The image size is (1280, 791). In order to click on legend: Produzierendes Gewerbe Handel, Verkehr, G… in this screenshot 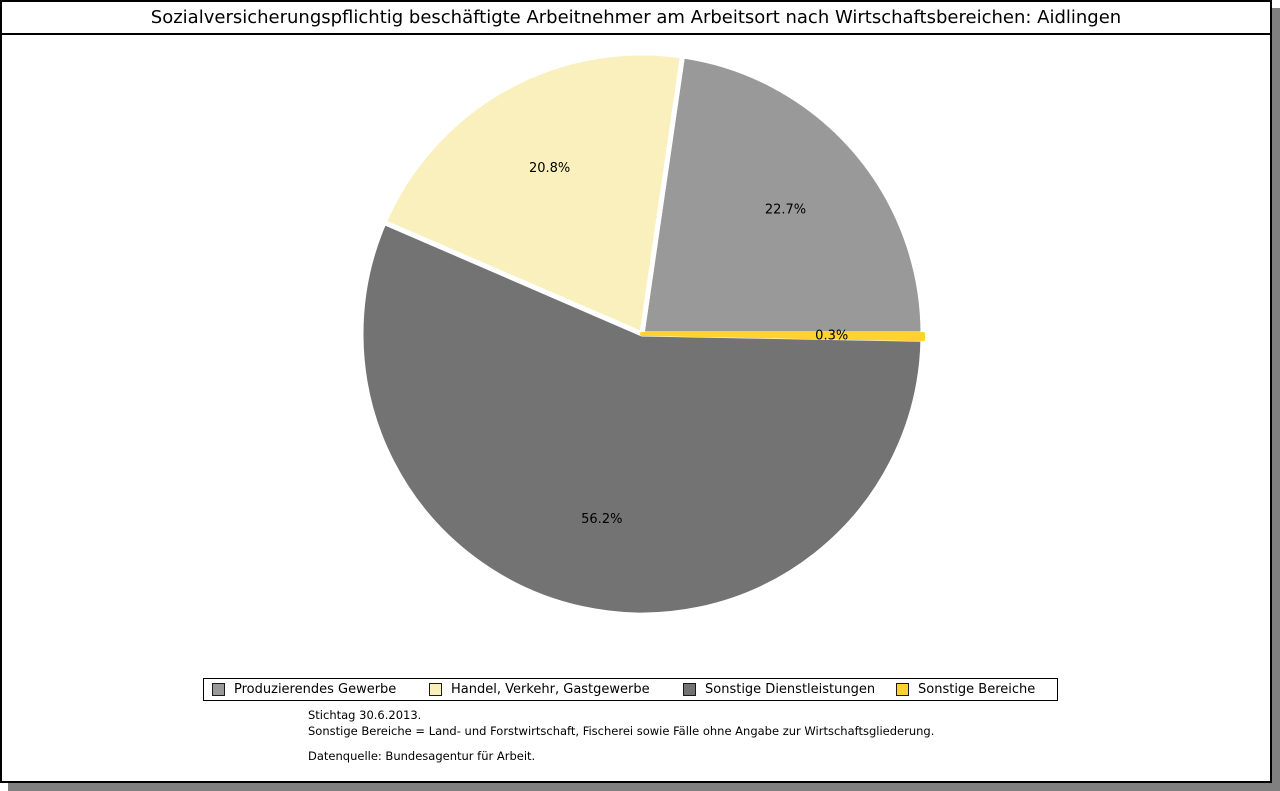, I will do `click(630, 689)`.